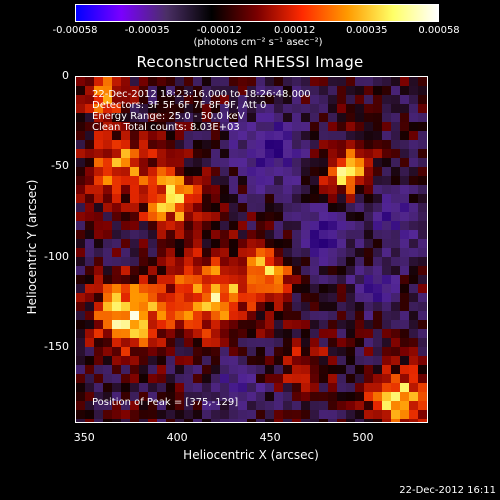  Describe the element at coordinates (60, 166) in the screenshot. I see `y-tick-label: -50` at that location.